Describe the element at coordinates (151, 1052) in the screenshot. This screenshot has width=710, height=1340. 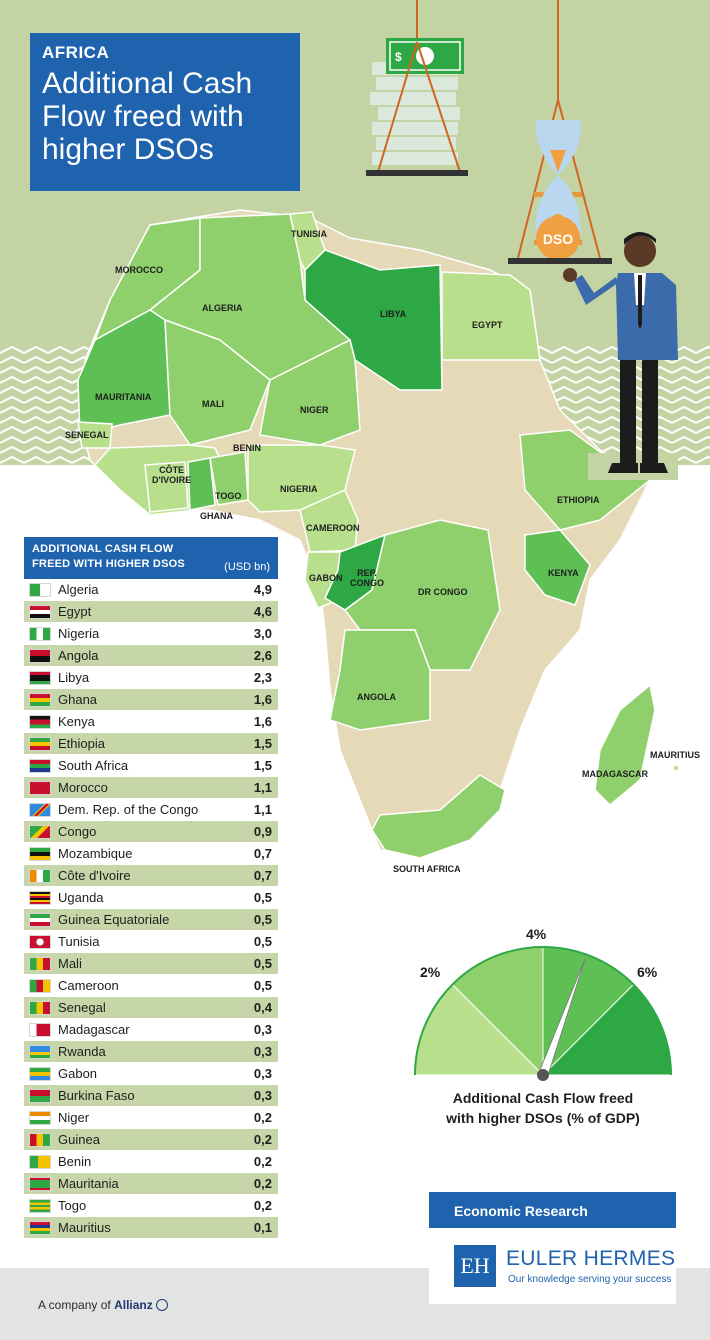
I see `table-row: Rwanda 0,3` at that location.